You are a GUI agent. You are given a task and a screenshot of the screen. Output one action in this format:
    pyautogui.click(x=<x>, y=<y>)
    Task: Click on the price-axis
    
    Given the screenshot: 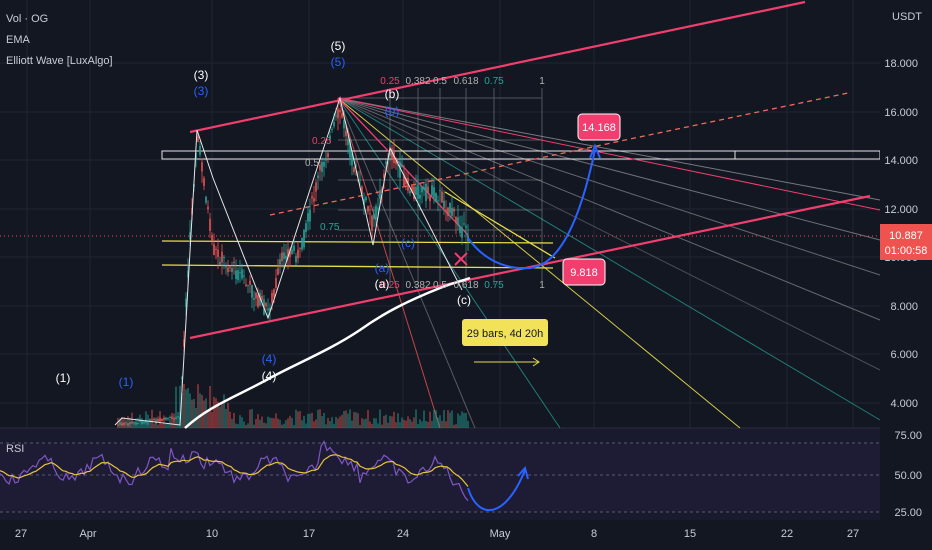 What is the action you would take?
    pyautogui.click(x=906, y=275)
    